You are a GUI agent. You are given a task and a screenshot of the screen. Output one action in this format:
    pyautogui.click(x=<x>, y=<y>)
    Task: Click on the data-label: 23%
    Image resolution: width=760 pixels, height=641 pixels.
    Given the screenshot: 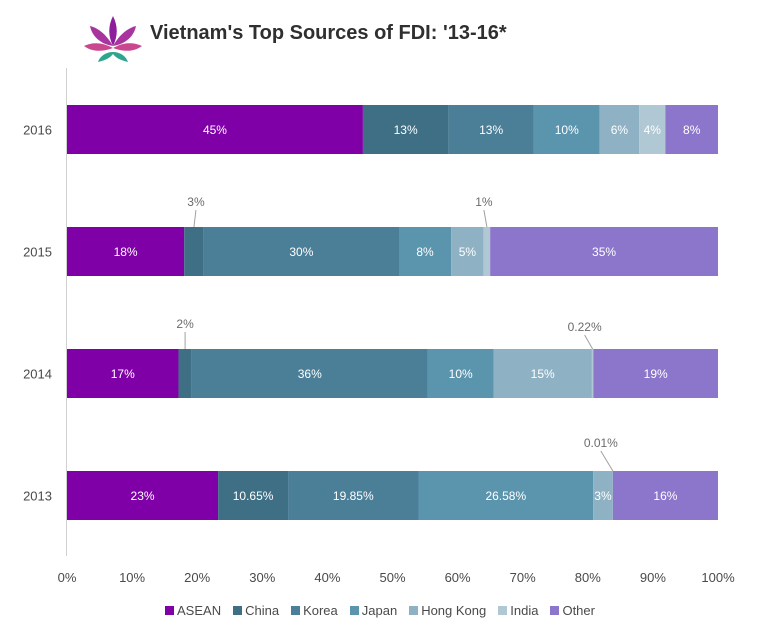 What is the action you would take?
    pyautogui.click(x=143, y=496)
    